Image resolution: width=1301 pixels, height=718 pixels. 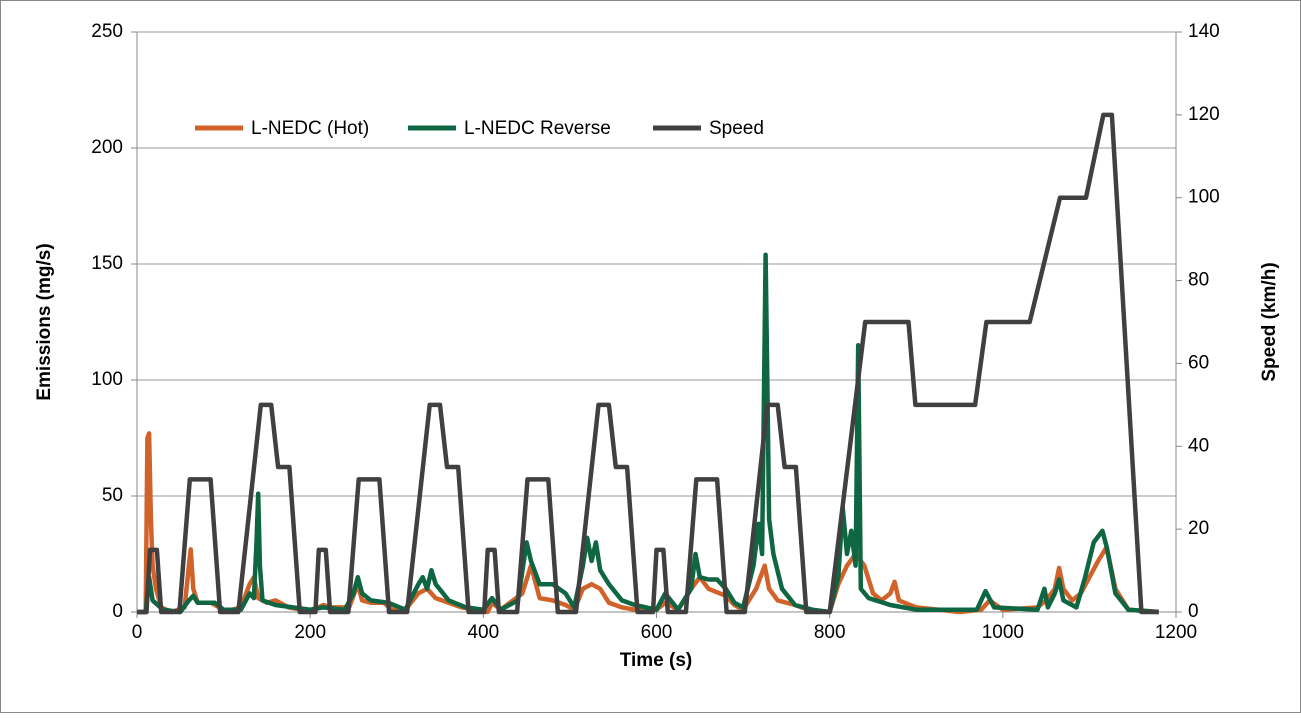 What do you see at coordinates (107, 263) in the screenshot?
I see `y-tick-label: 150` at bounding box center [107, 263].